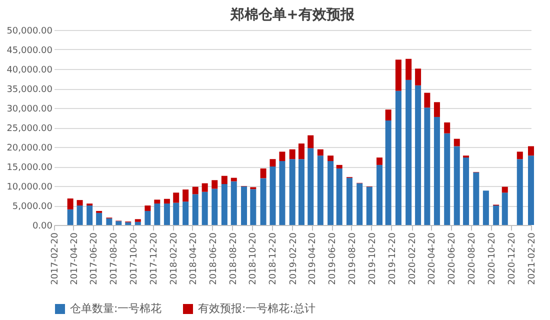 The width and height of the screenshot is (550, 320). I want to click on y-tick-label: 40,000.00, so click(29, 71).